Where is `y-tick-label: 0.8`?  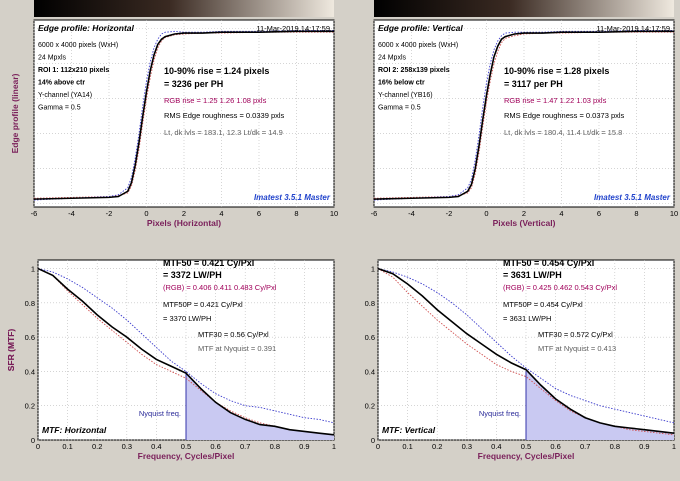
y-tick-label: 0.8 is located at coordinates (370, 303).